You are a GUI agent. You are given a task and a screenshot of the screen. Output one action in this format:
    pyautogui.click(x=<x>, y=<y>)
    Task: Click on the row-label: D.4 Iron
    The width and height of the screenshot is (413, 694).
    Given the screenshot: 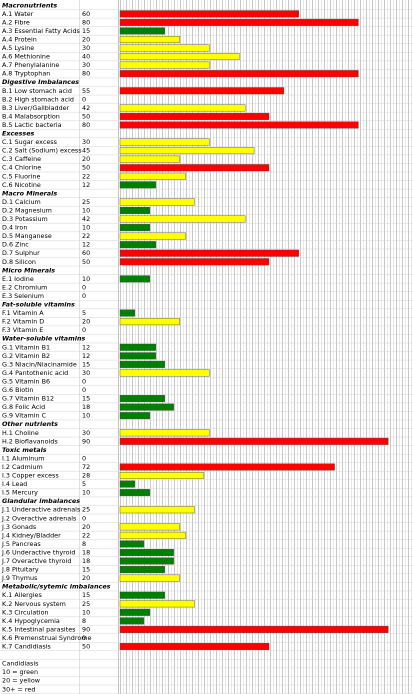 What is the action you would take?
    pyautogui.click(x=14, y=228)
    